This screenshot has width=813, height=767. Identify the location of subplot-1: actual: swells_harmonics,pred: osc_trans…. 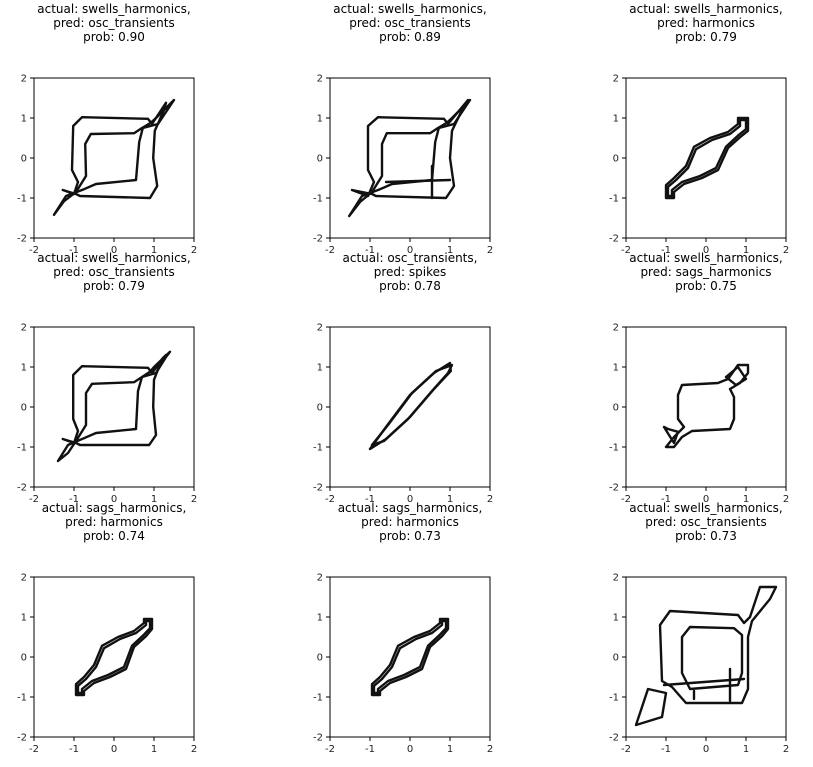
(107, 129).